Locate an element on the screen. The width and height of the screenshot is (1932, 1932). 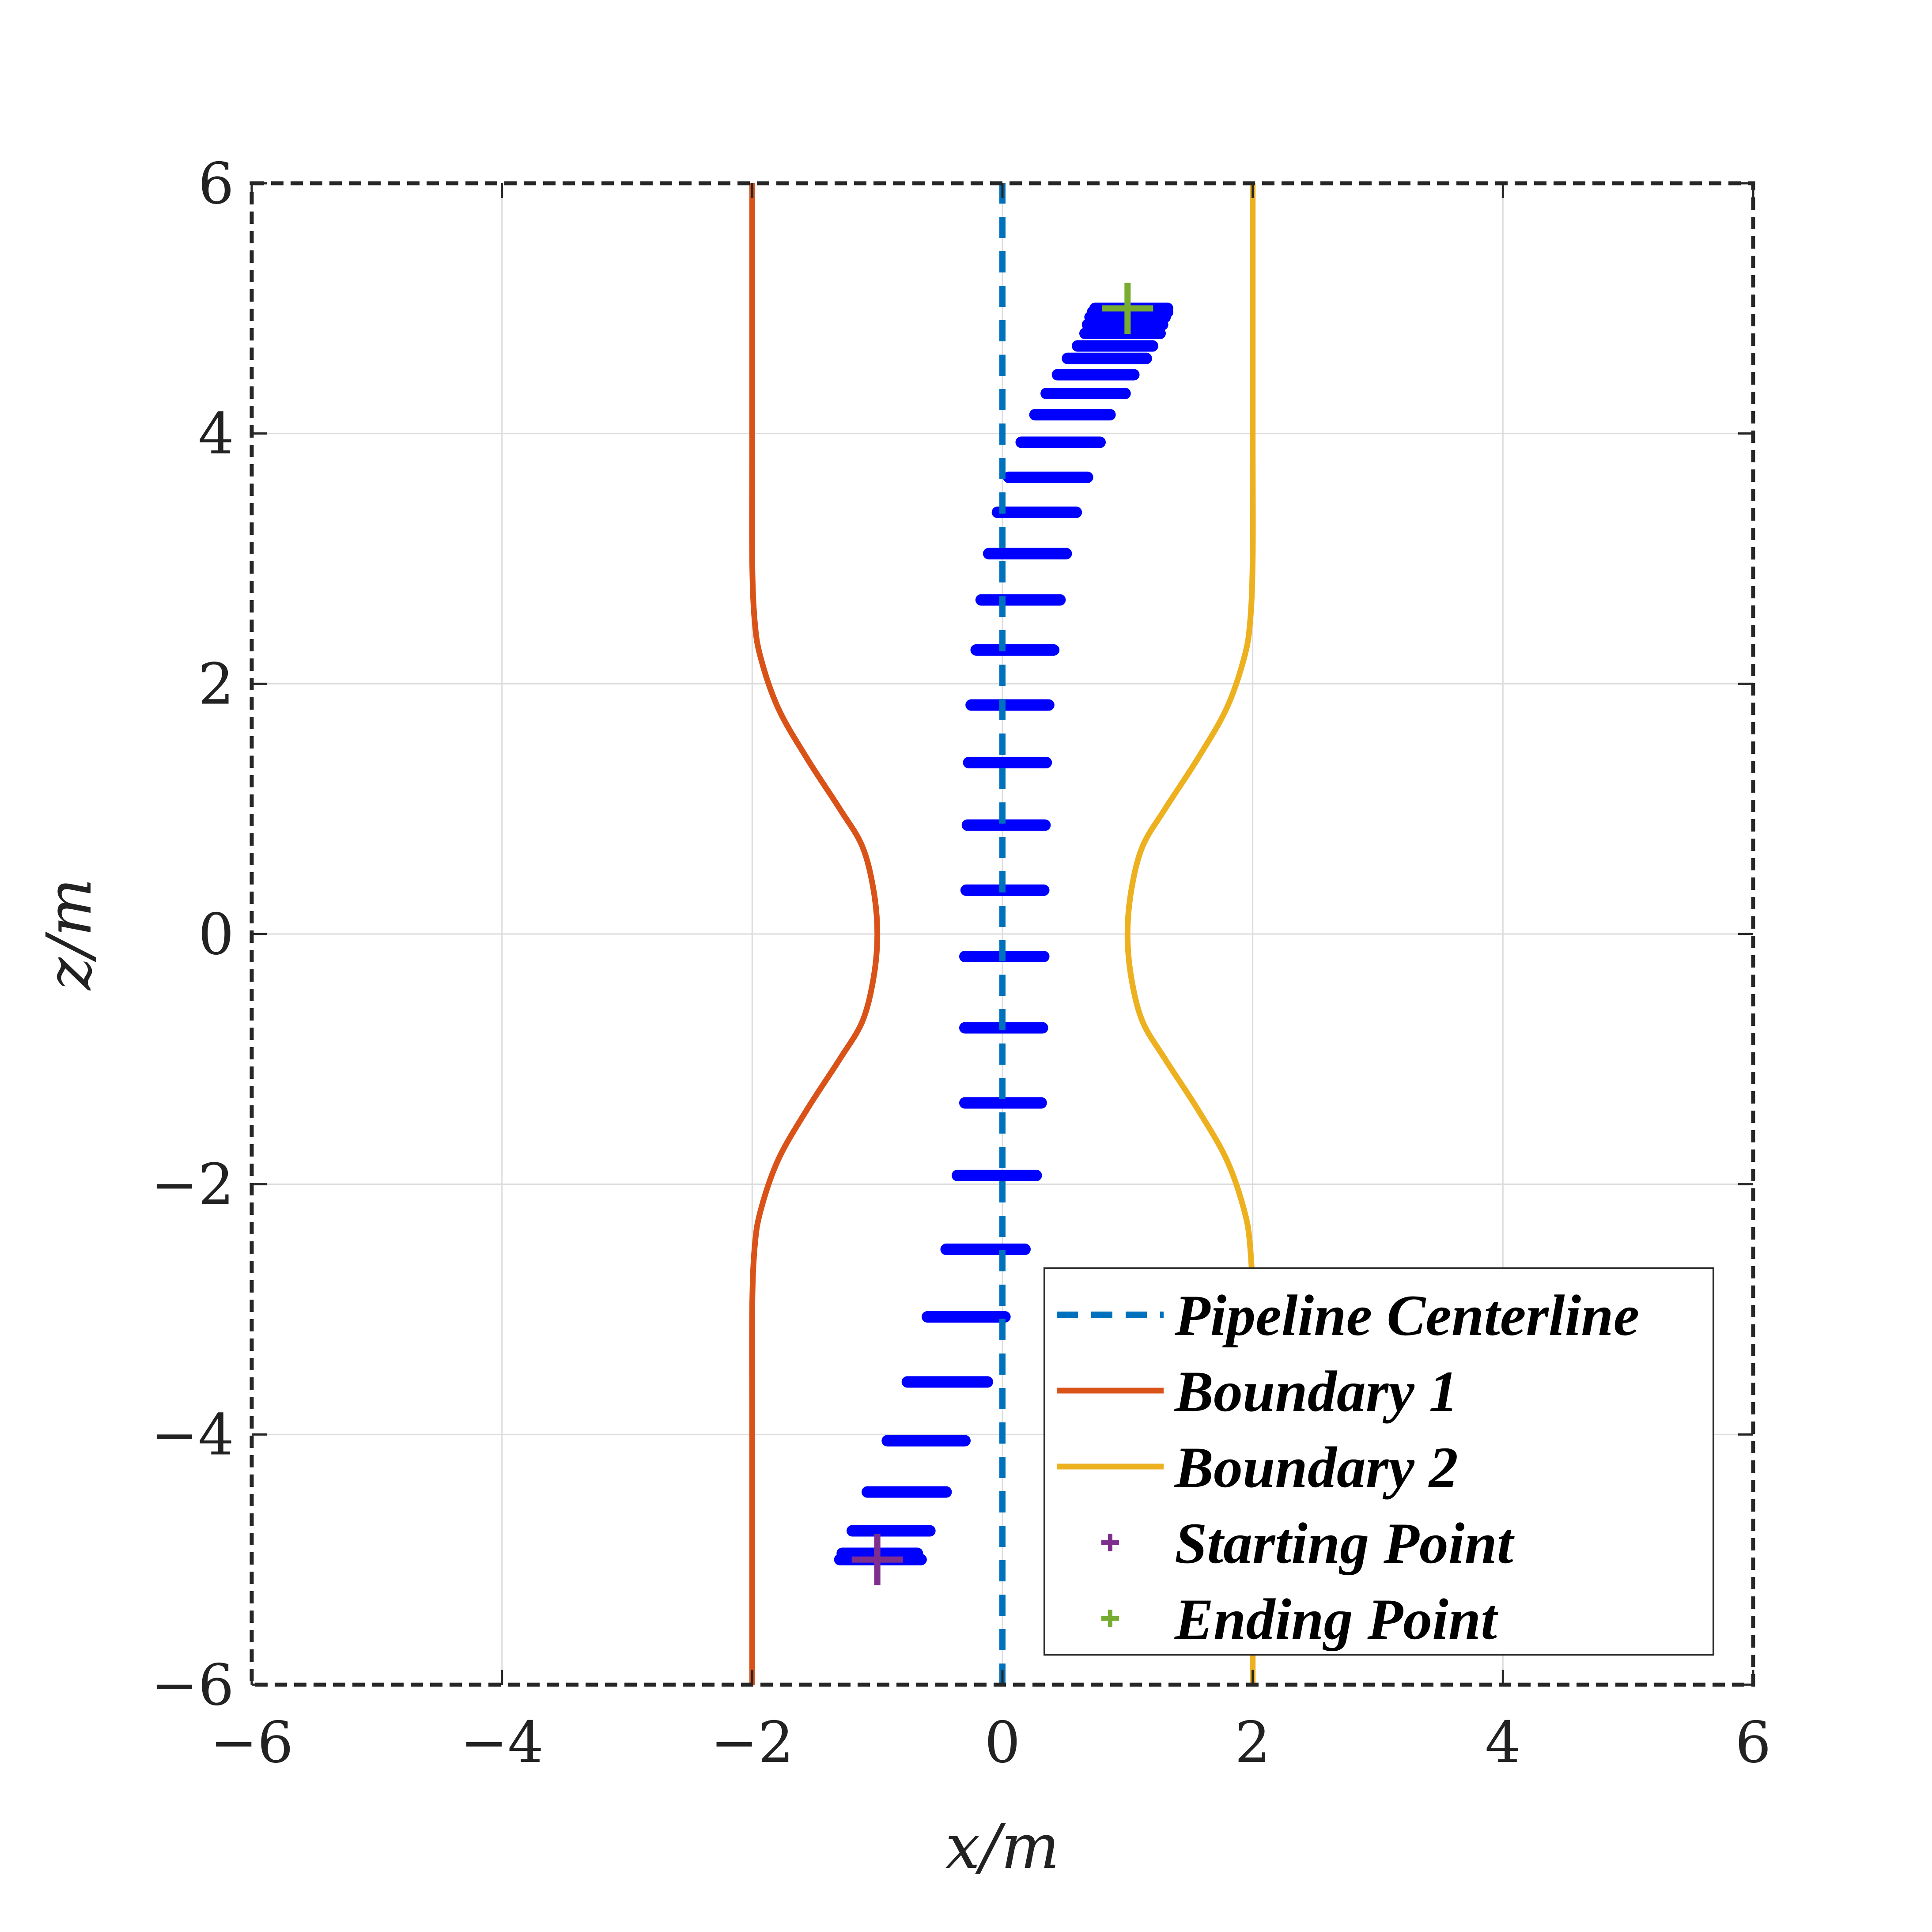
legend-boundary-1-label: Boundary 1 is located at coordinates (1316, 1391).